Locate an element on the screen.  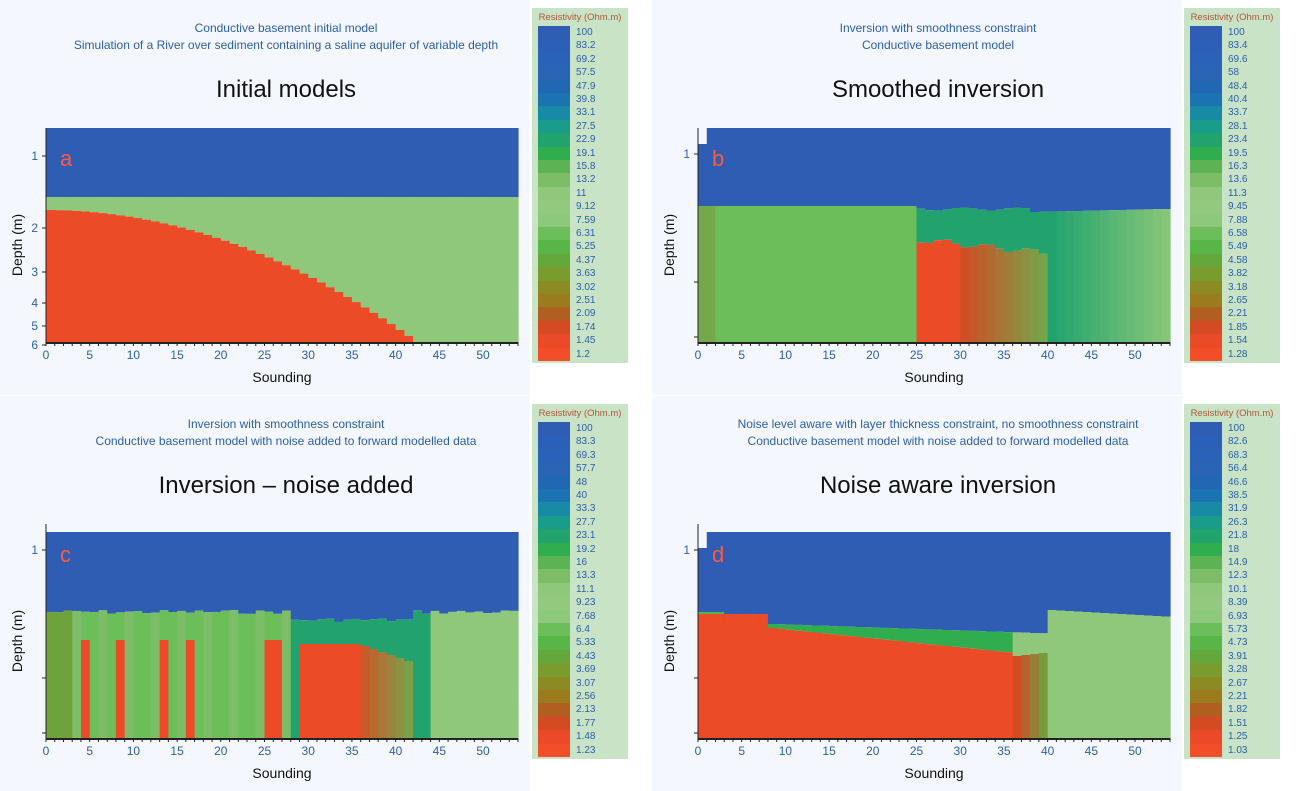
colorbar-label: 21.8 is located at coordinates (1238, 536).